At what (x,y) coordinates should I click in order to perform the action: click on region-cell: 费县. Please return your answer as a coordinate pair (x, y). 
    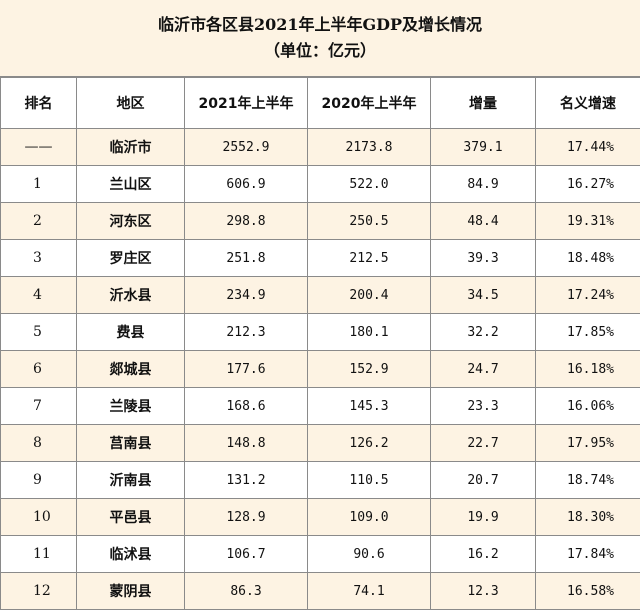
    Looking at the image, I should click on (131, 332).